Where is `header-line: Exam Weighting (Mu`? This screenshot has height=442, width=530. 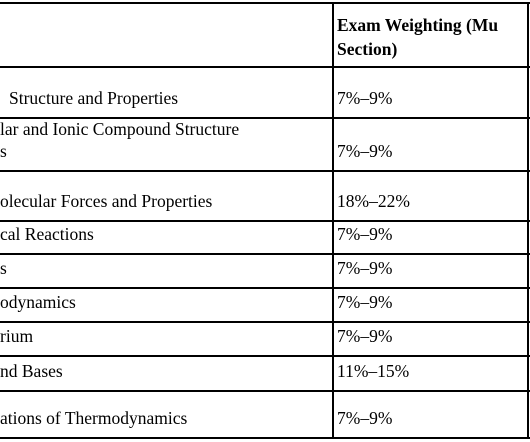 header-line: Exam Weighting (Mu is located at coordinates (418, 25).